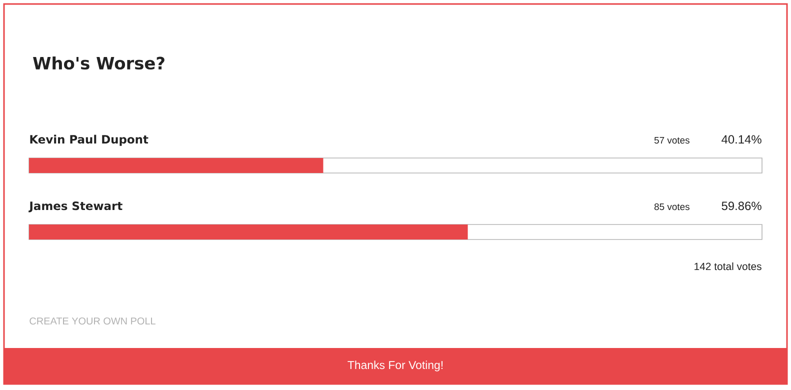 This screenshot has width=791, height=390. I want to click on y-tick-label: James Stewart, so click(75, 207).